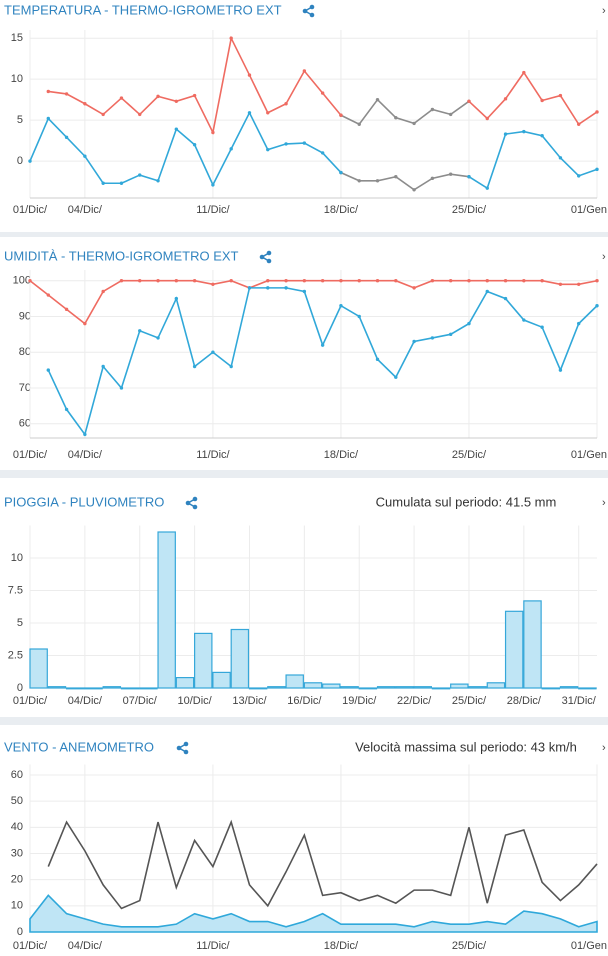  I want to click on y-tick-label: 5, so click(20, 120).